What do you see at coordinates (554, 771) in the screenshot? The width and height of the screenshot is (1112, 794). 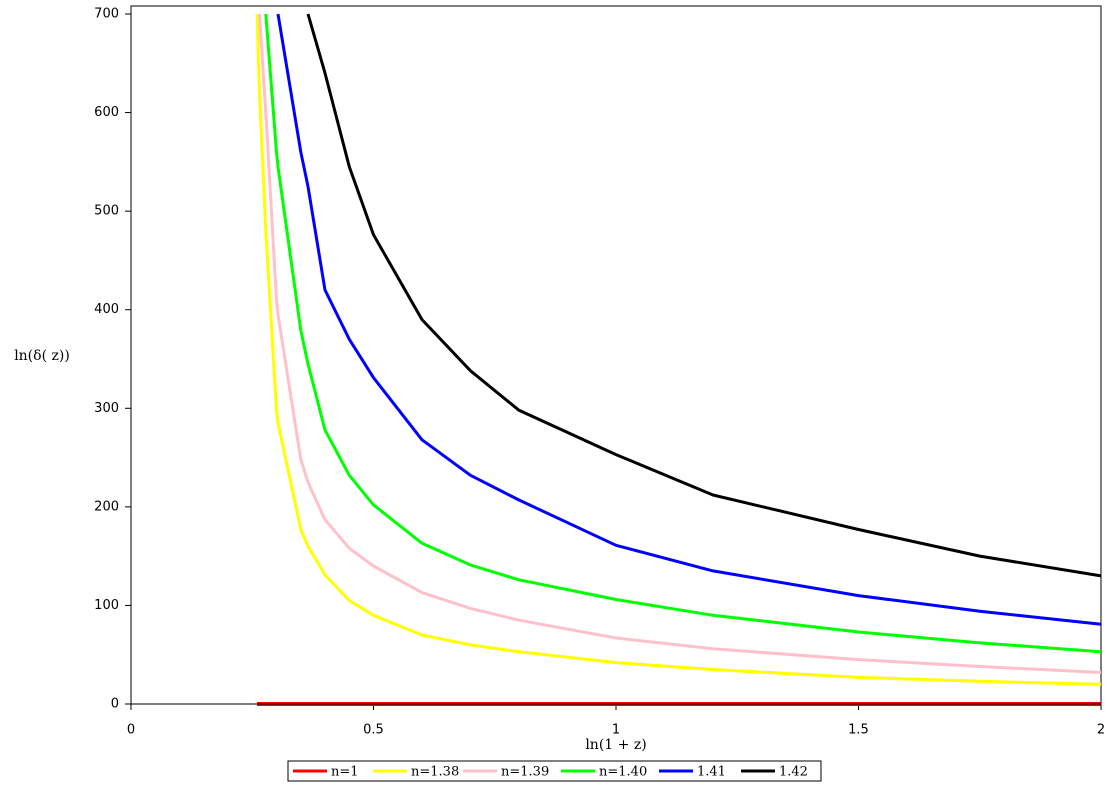 I see `legend-box` at bounding box center [554, 771].